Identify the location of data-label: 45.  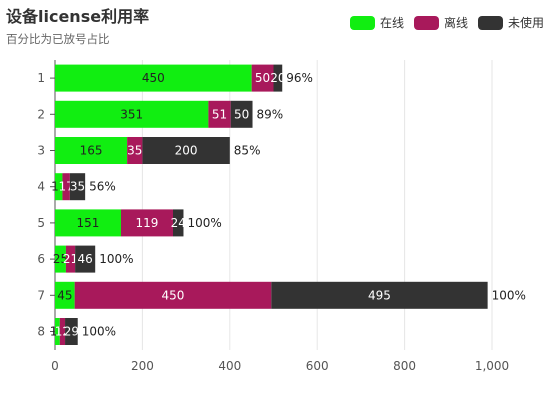
(64, 295).